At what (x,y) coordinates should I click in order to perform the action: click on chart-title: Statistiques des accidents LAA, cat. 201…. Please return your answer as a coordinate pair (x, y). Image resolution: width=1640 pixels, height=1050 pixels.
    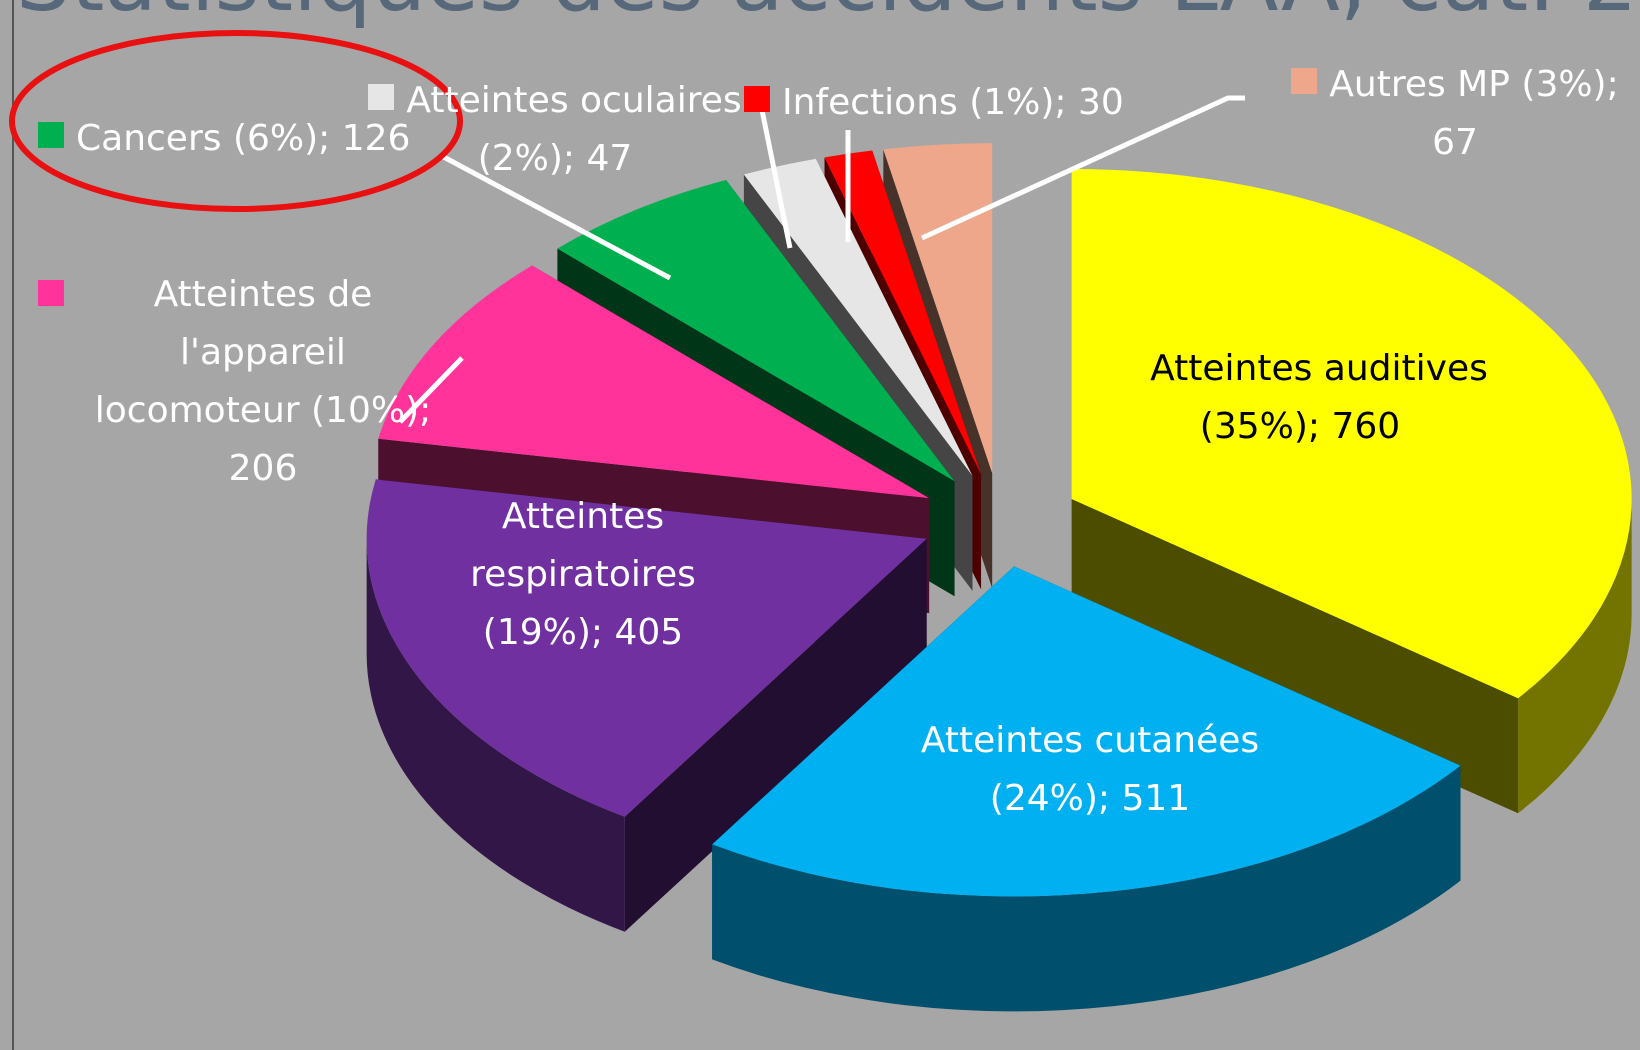
    Looking at the image, I should click on (828, 15).